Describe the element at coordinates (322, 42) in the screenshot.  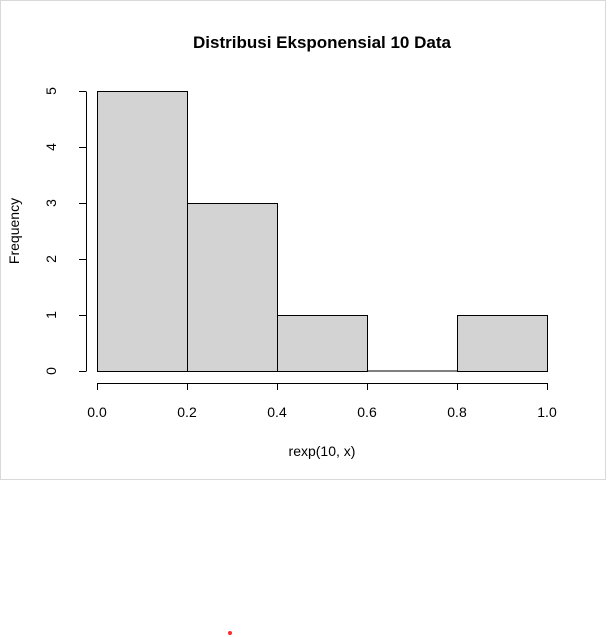
I see `chart-title: Distribusi Eksponensial 10 Data` at that location.